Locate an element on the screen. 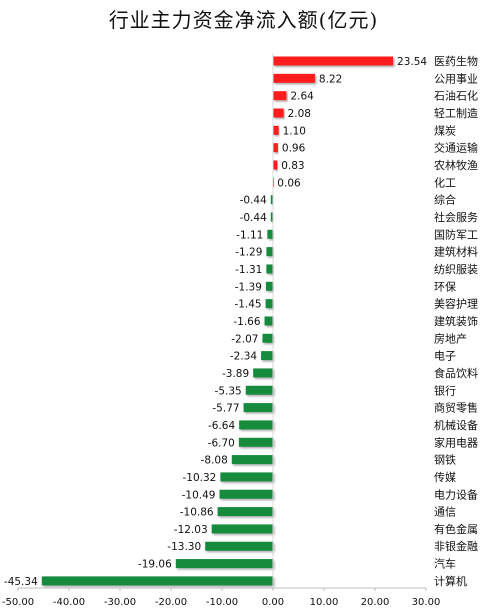  bar-建筑材料 is located at coordinates (269, 252).